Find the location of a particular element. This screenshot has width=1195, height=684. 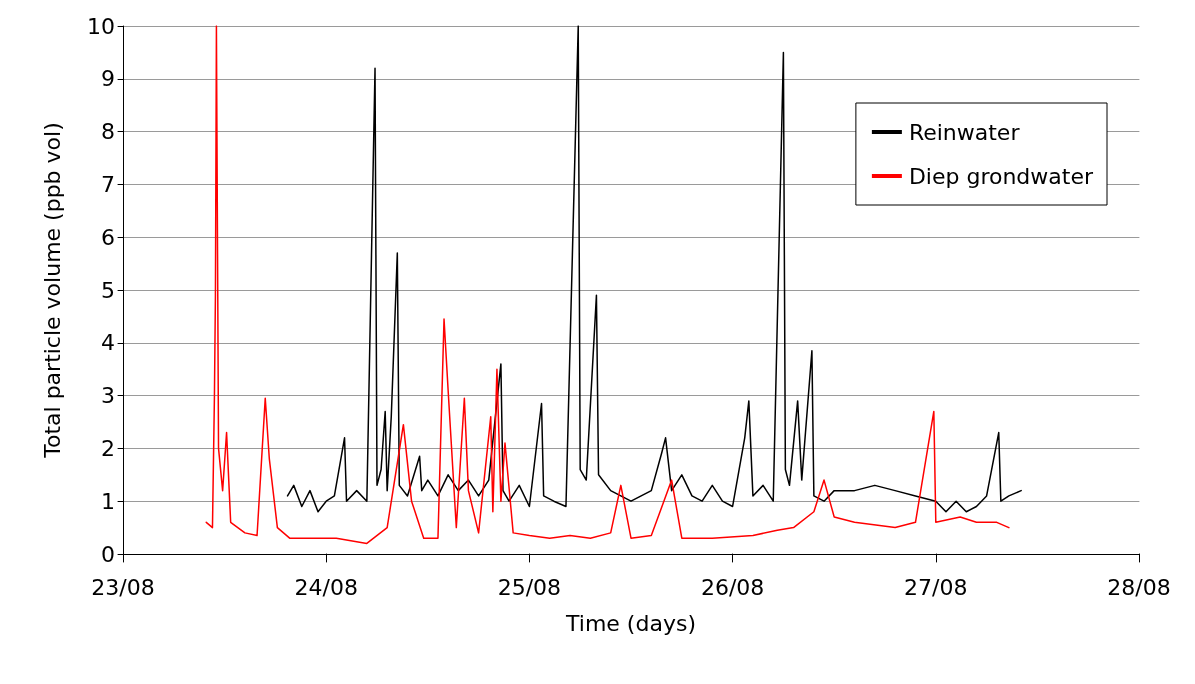

y-tick-label: 9 is located at coordinates (108, 79).